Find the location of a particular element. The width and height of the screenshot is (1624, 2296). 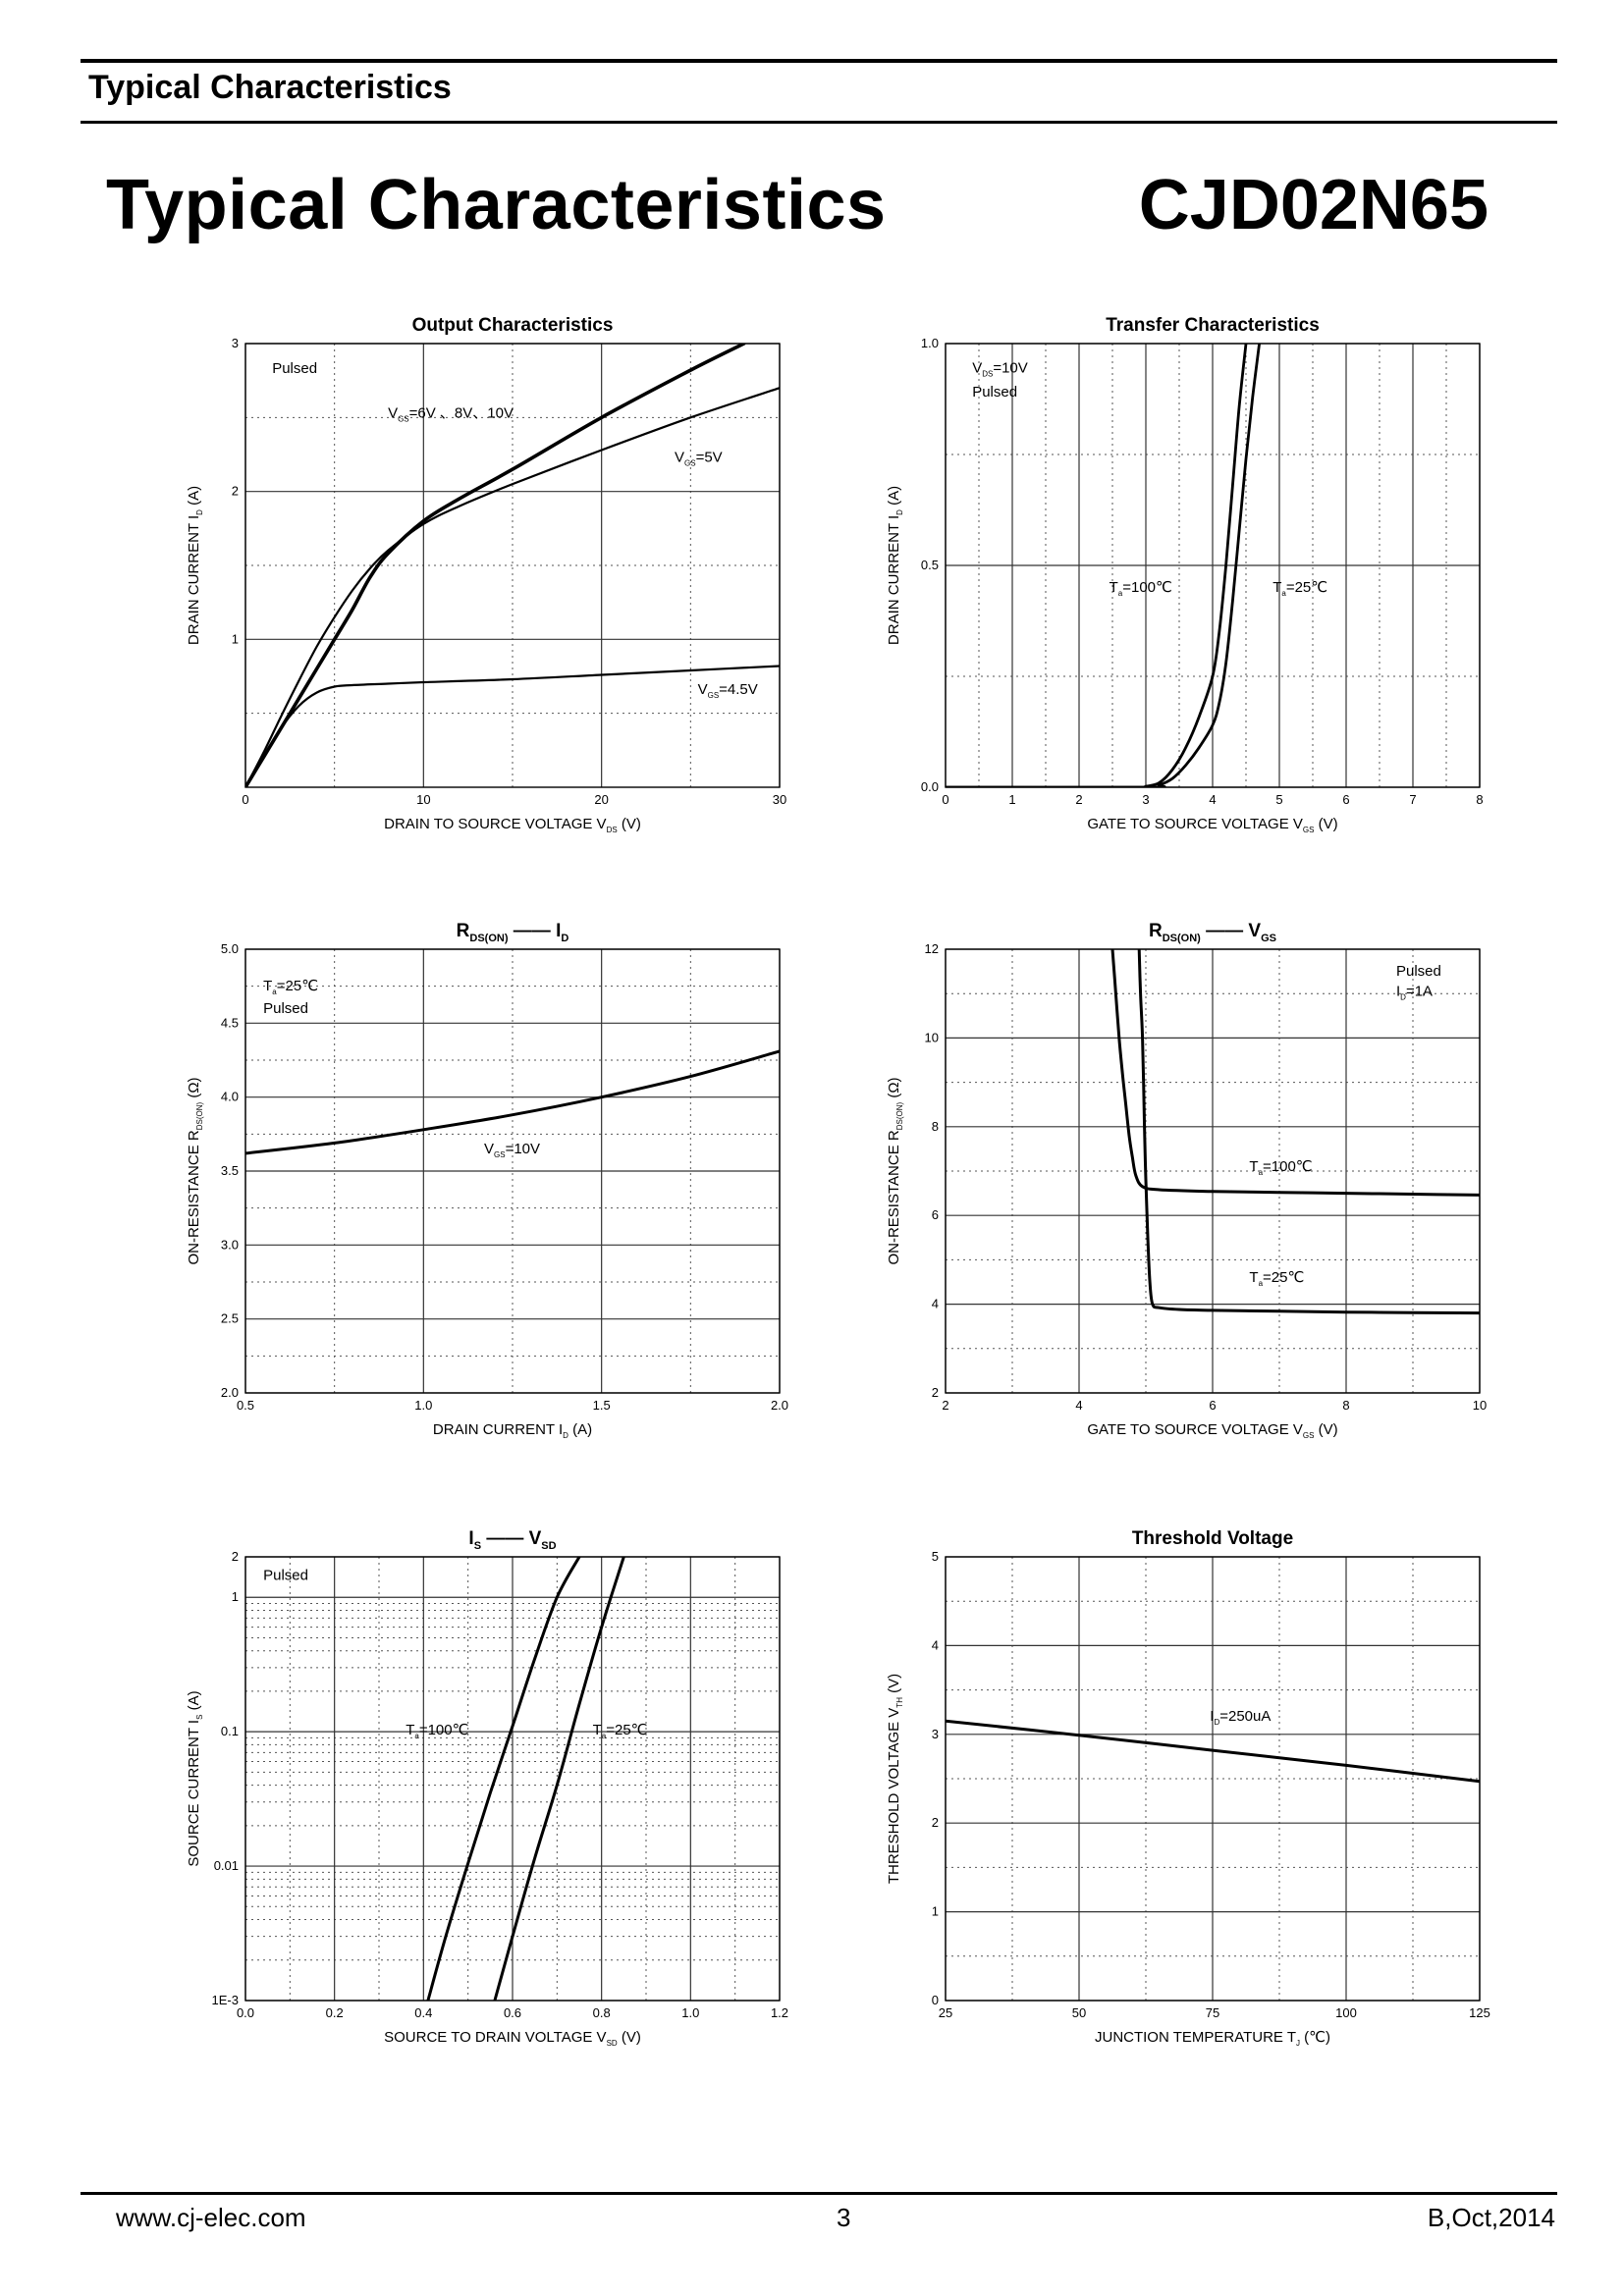

x-tick-label: 4 is located at coordinates (1212, 799).